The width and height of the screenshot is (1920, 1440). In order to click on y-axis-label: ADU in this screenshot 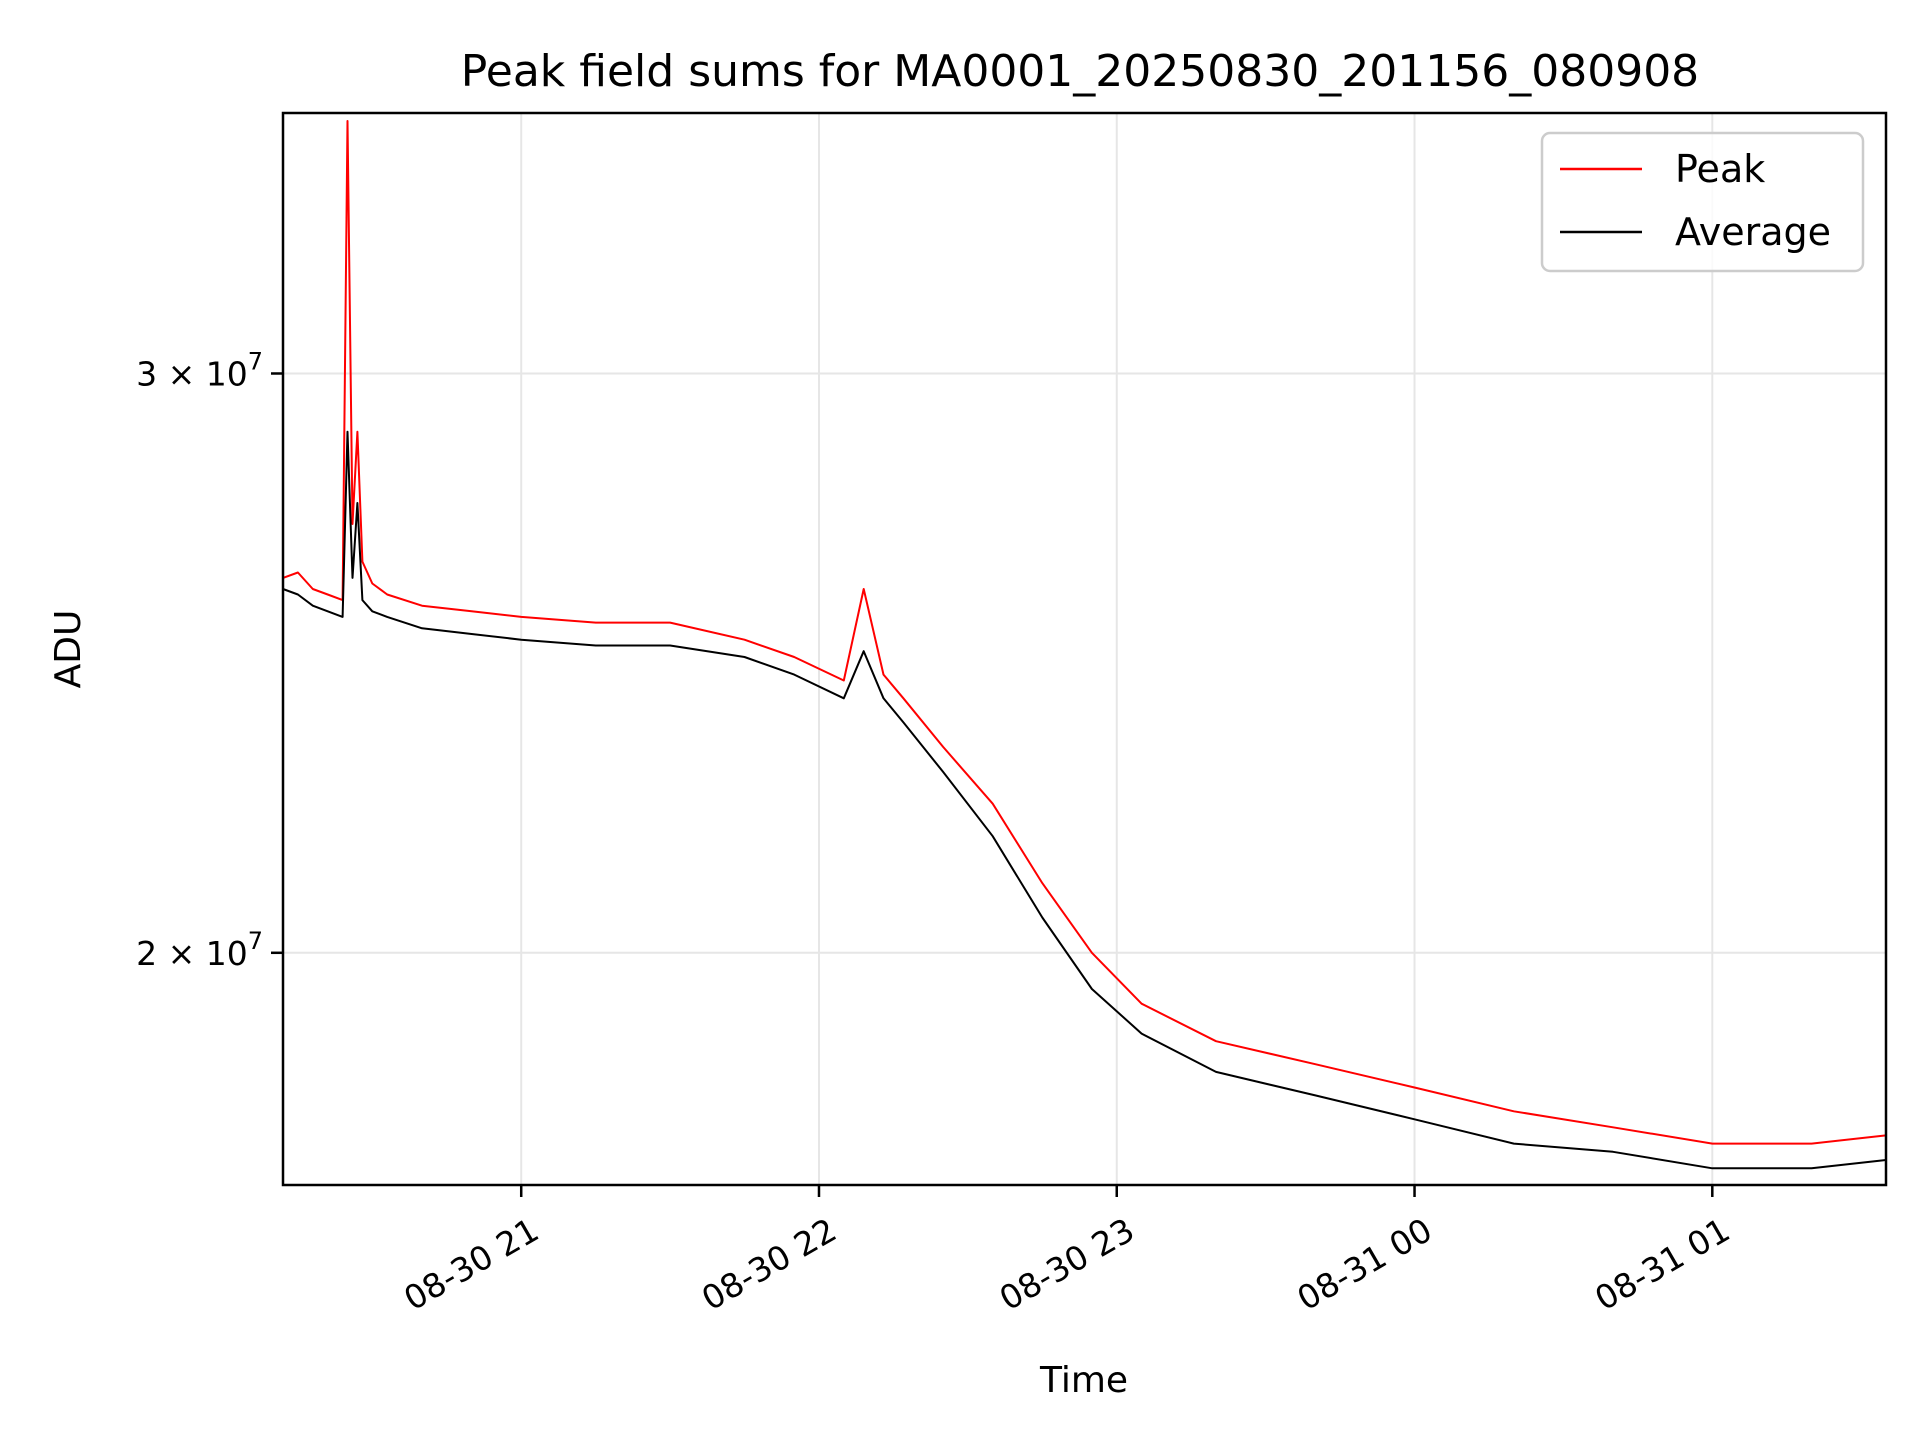, I will do `click(68, 649)`.